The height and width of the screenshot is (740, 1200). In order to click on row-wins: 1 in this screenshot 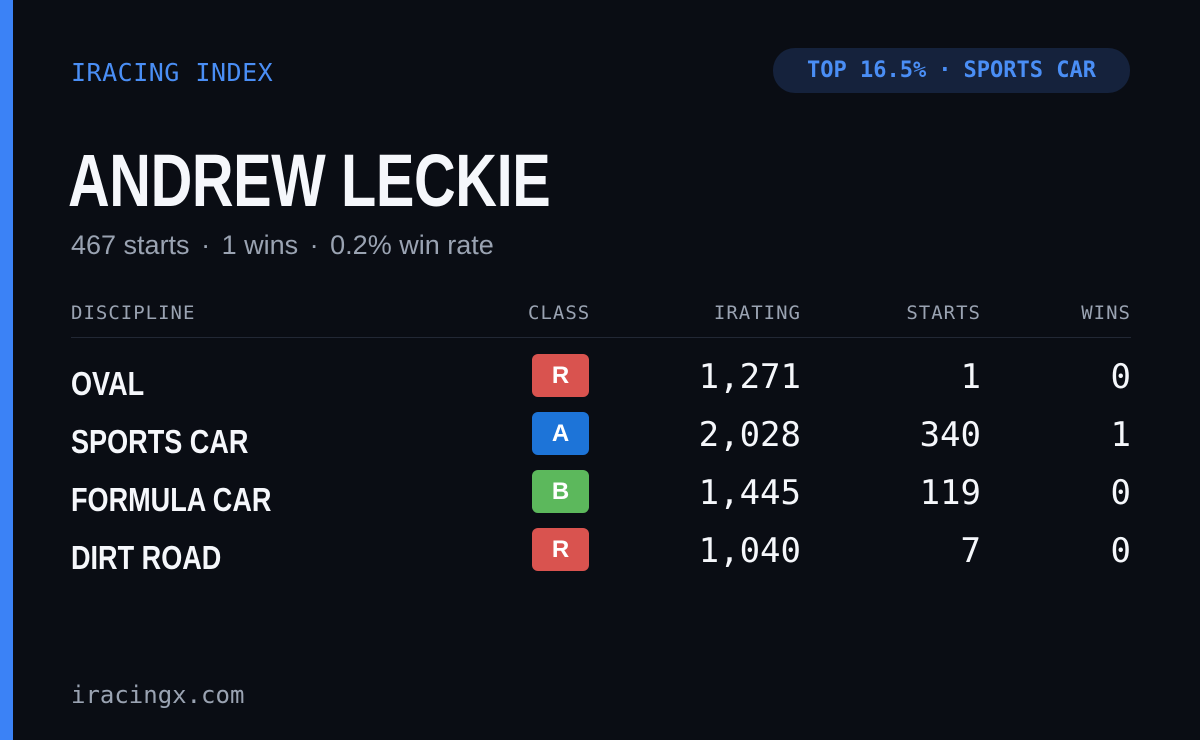, I will do `click(1120, 435)`.